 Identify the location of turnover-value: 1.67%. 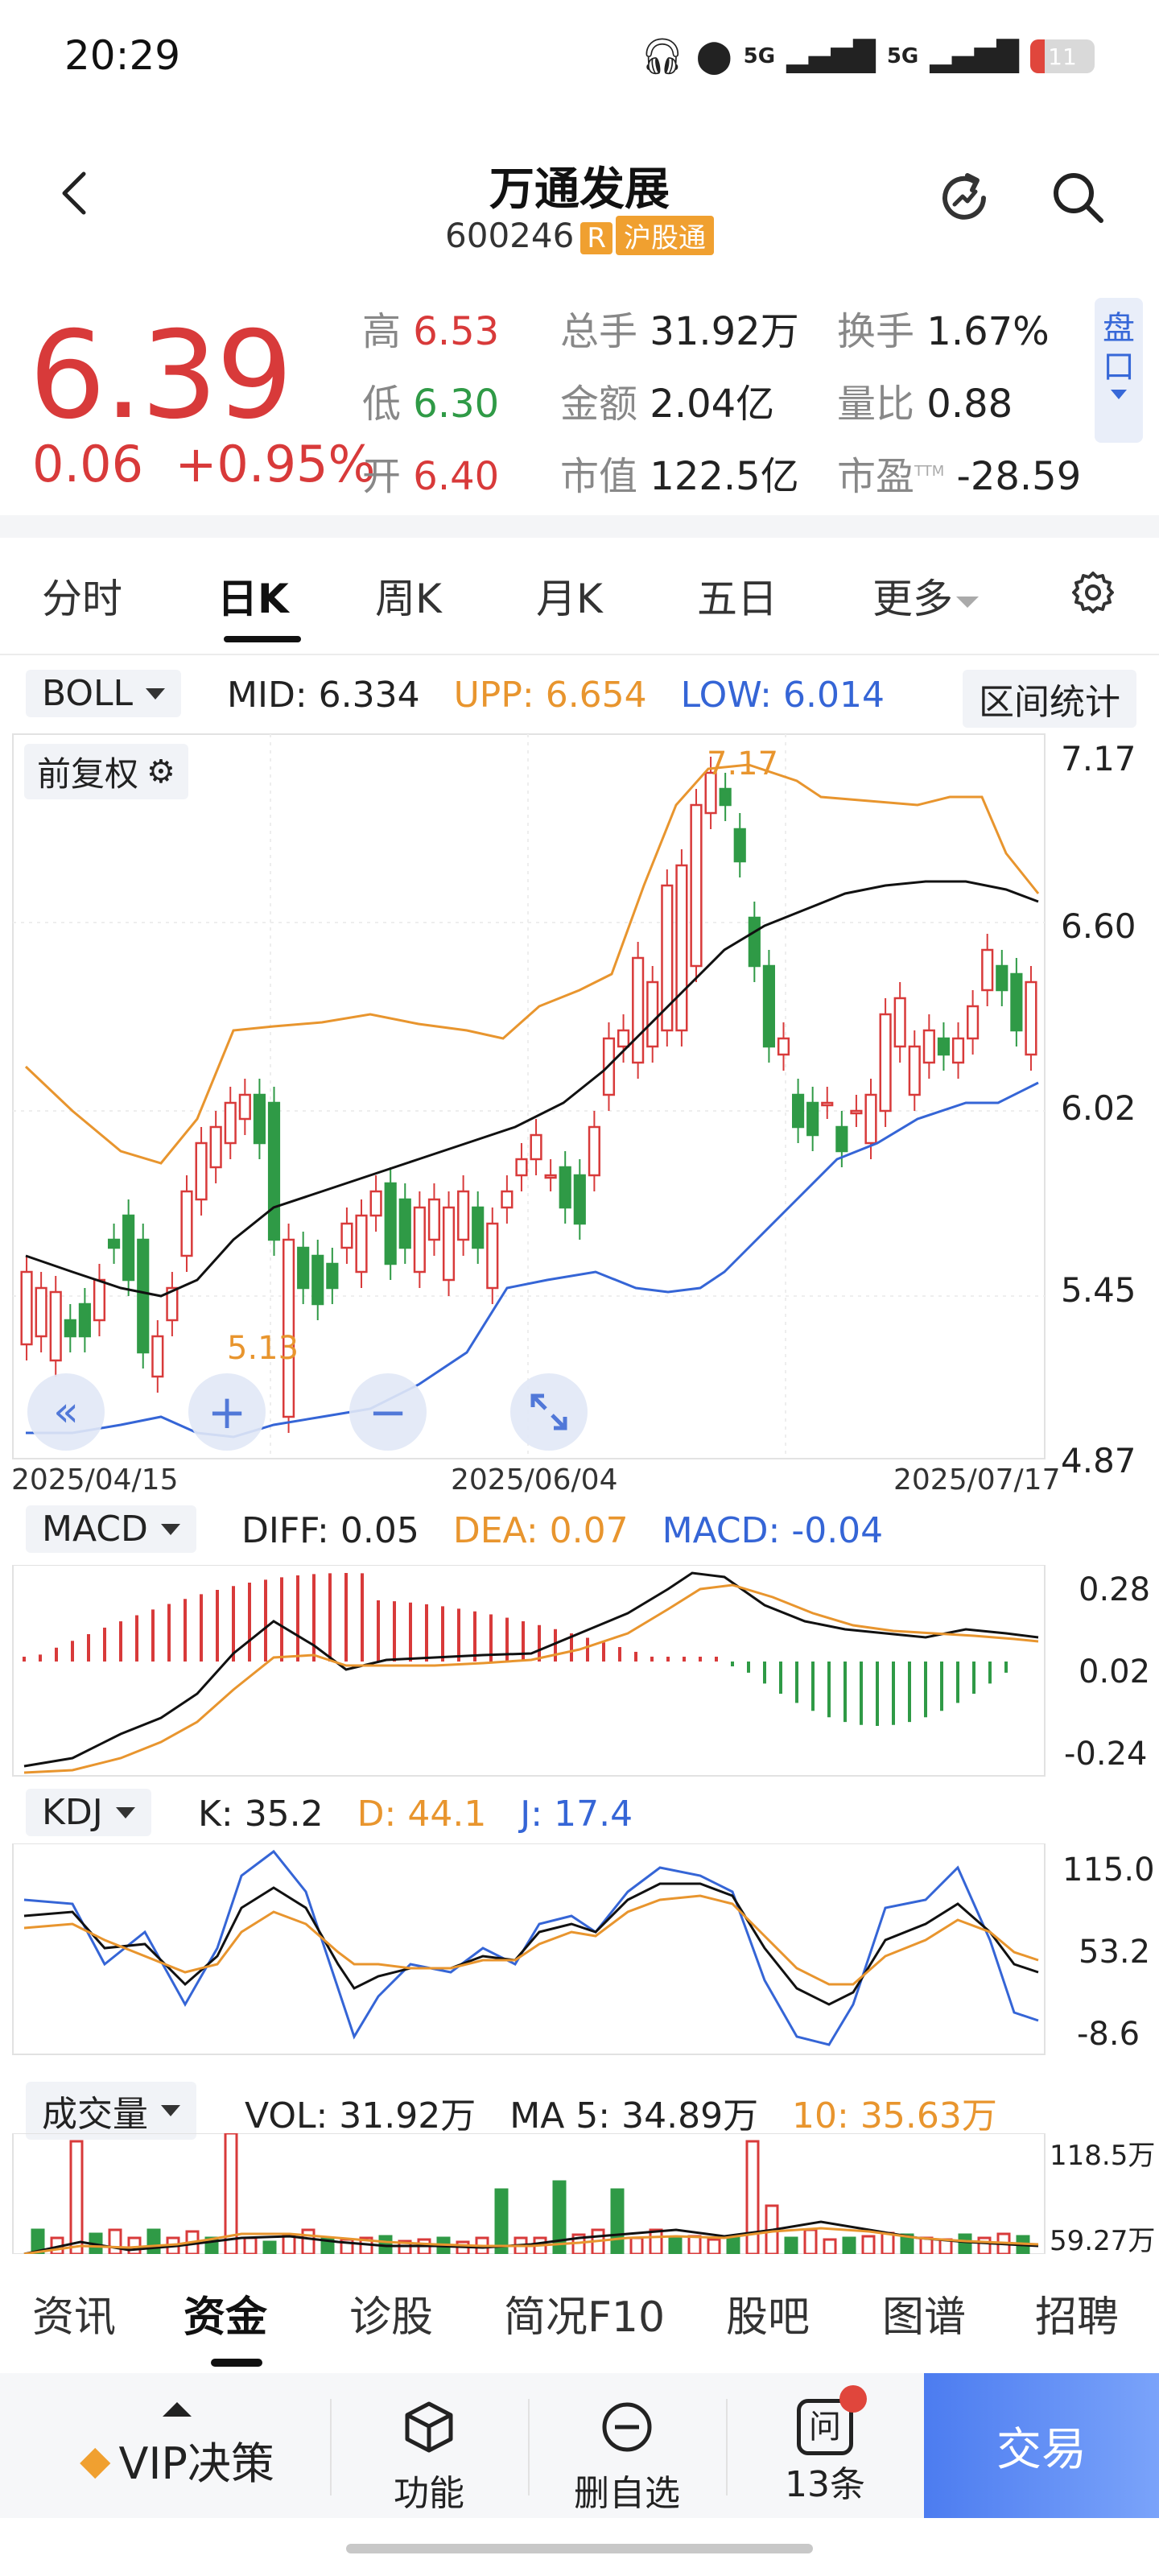
(988, 331).